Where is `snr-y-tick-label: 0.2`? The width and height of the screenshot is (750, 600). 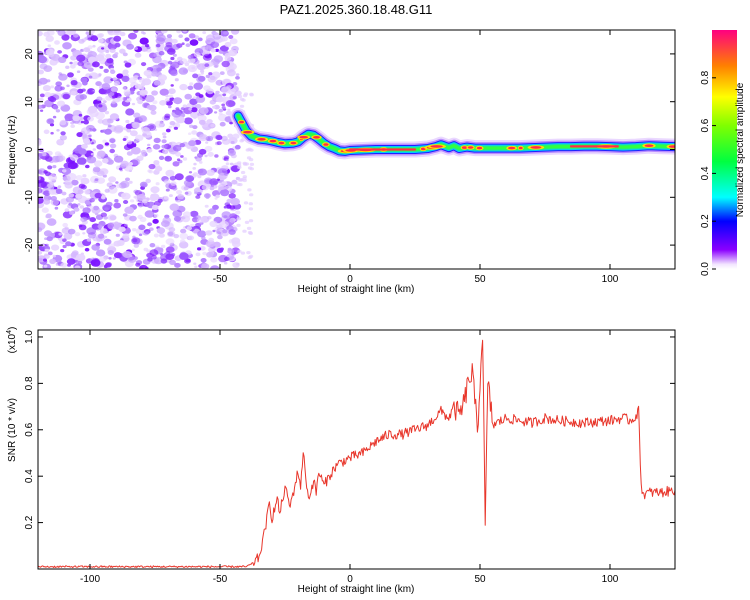
snr-y-tick-label: 0.2 is located at coordinates (29, 522).